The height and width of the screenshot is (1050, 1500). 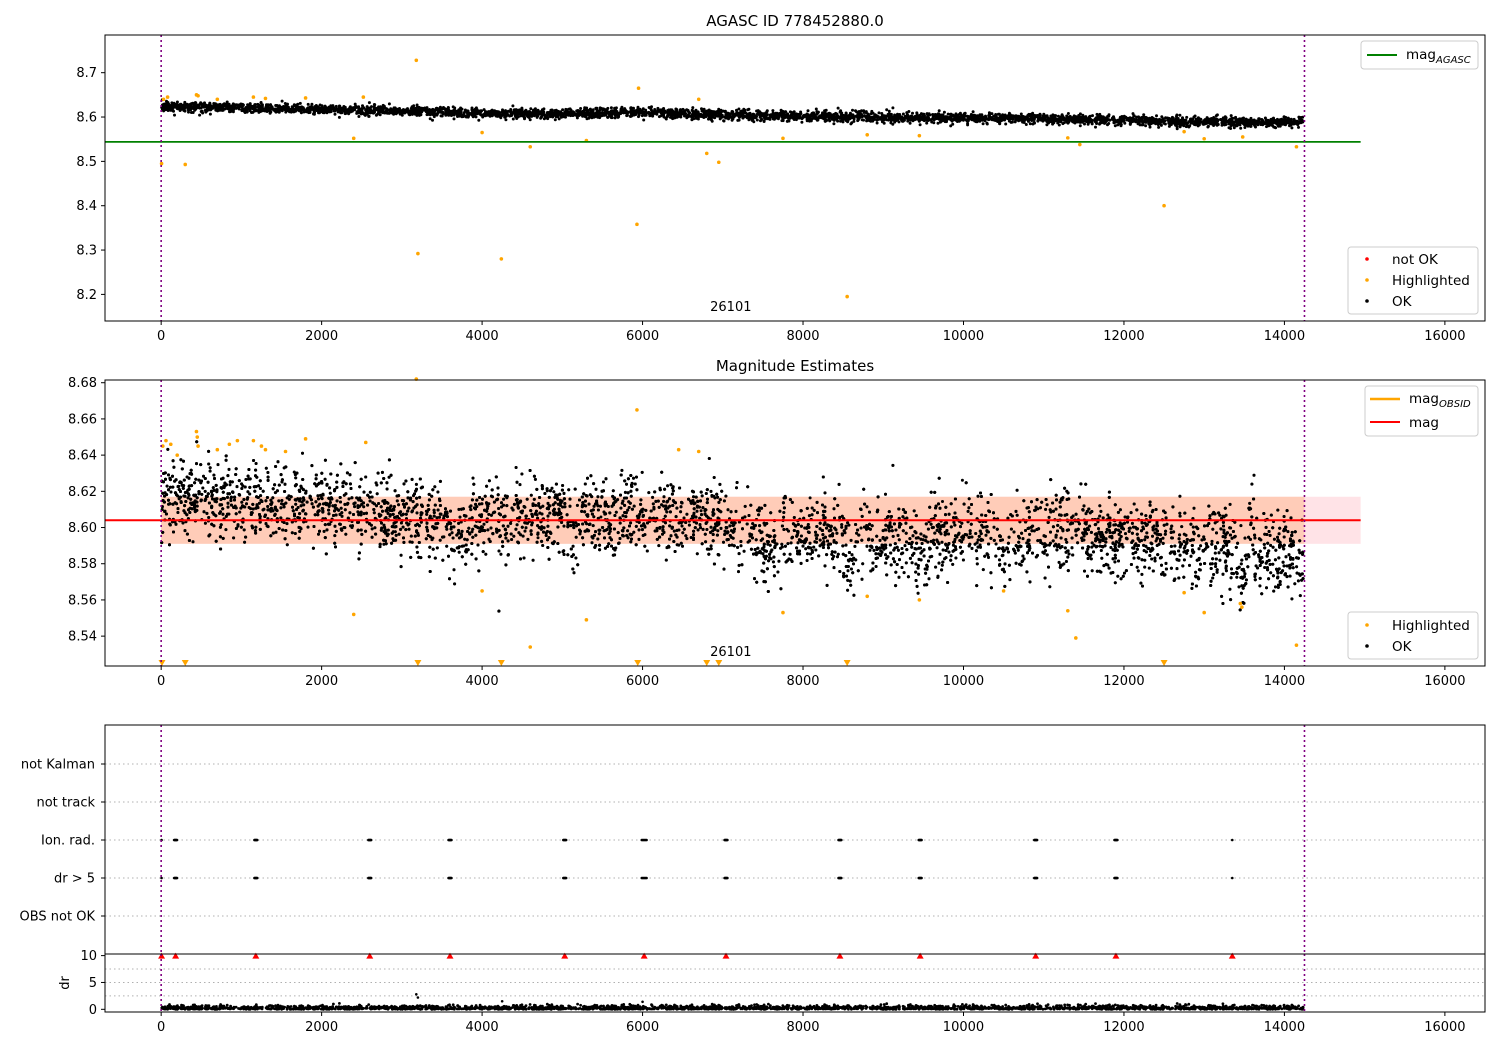 I want to click on y-tick-label: 8.66, so click(x=82, y=419).